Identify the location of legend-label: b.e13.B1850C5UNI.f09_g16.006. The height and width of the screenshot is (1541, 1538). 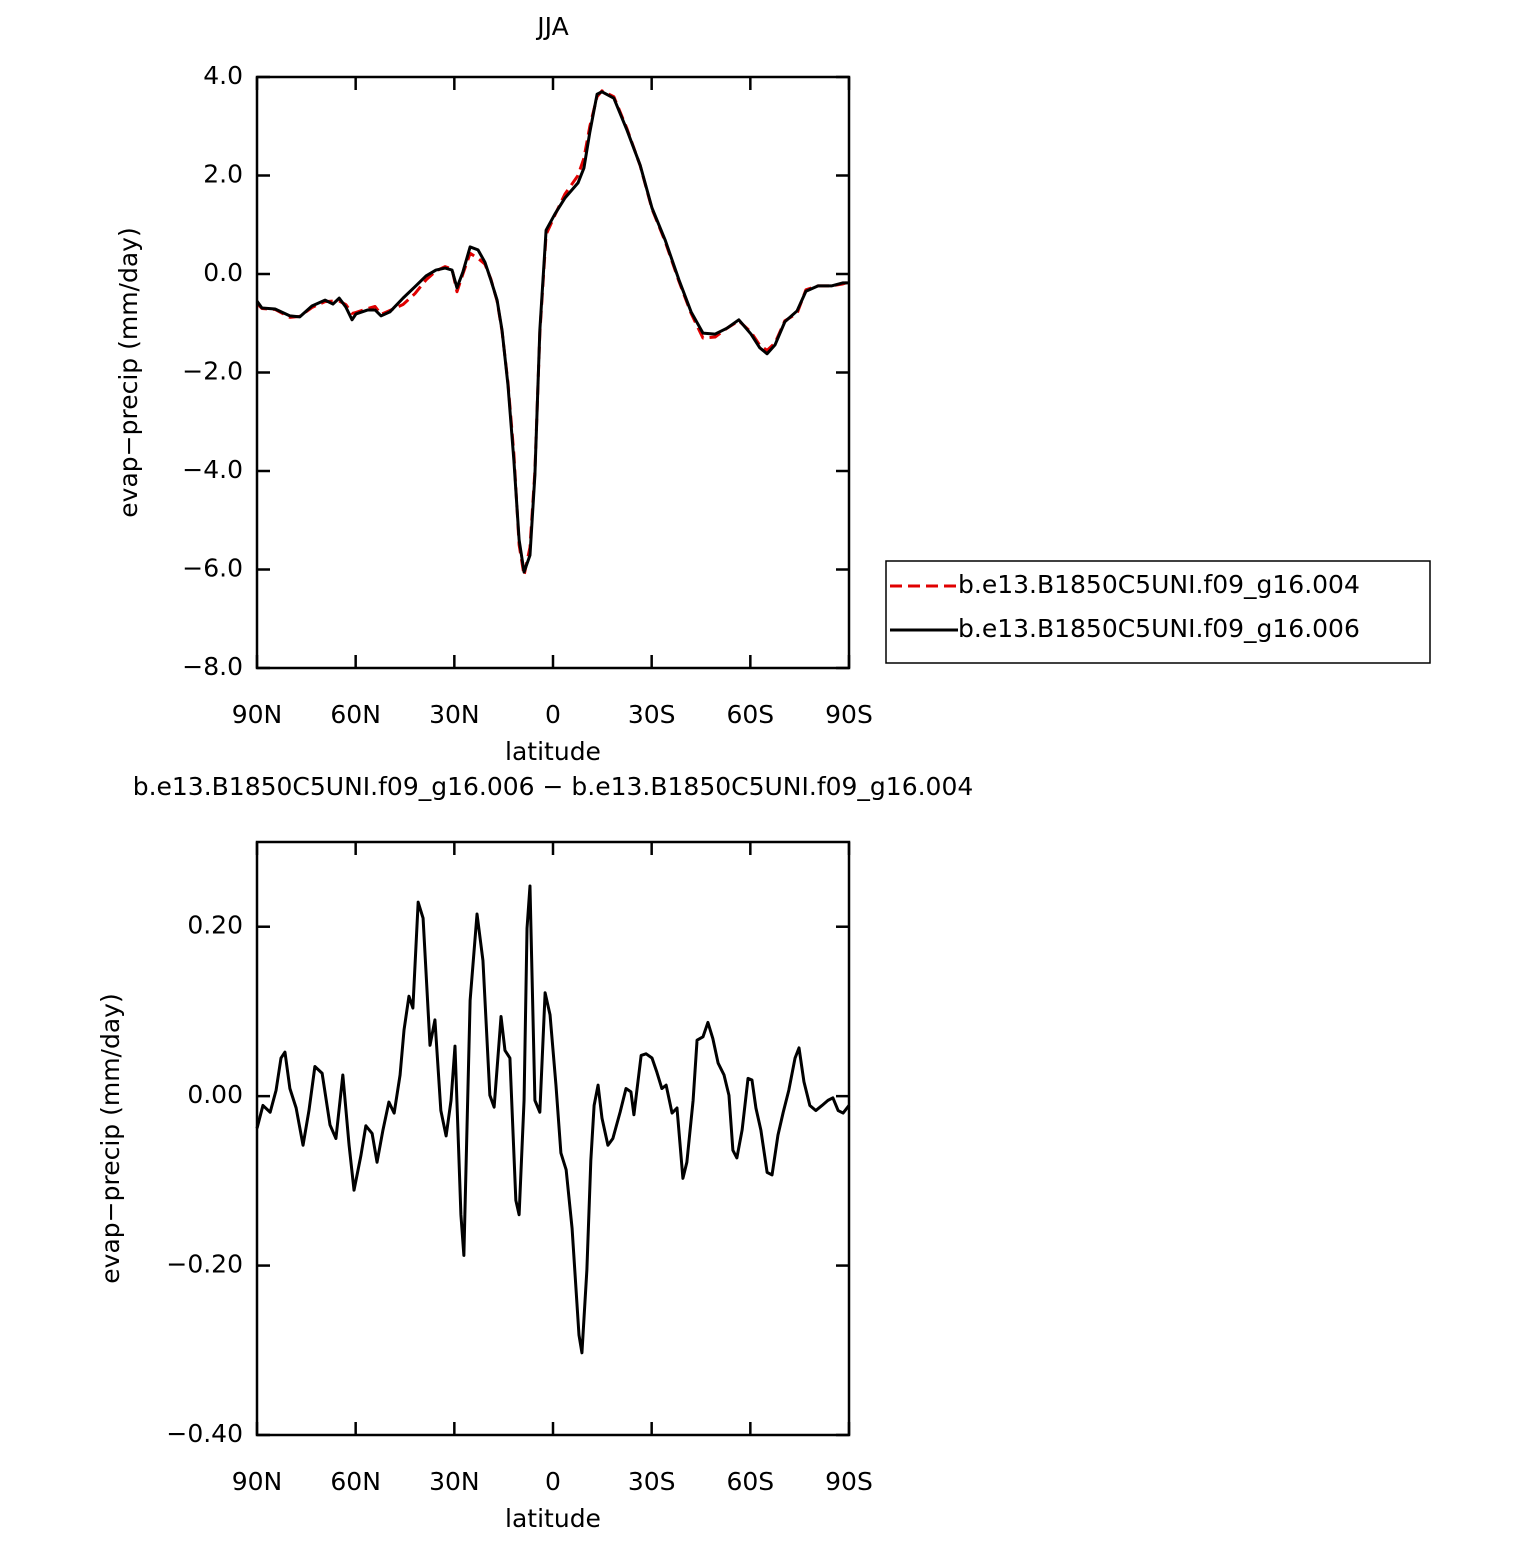
(1159, 628).